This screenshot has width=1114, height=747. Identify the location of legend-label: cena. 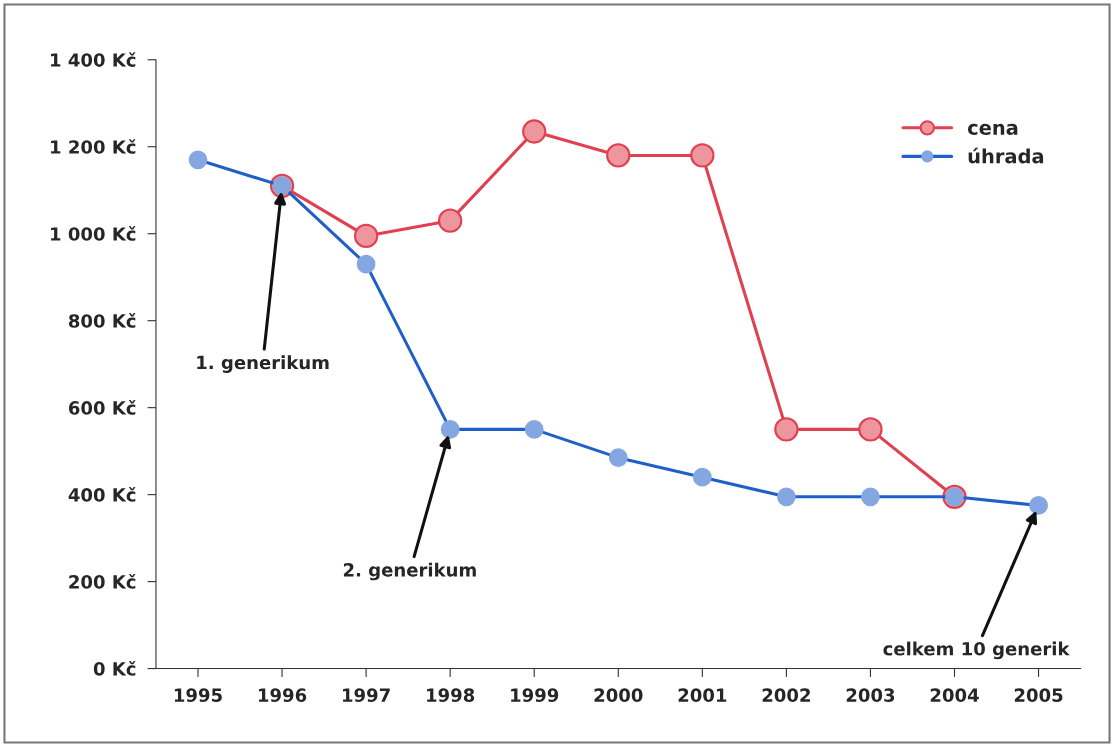
(992, 129).